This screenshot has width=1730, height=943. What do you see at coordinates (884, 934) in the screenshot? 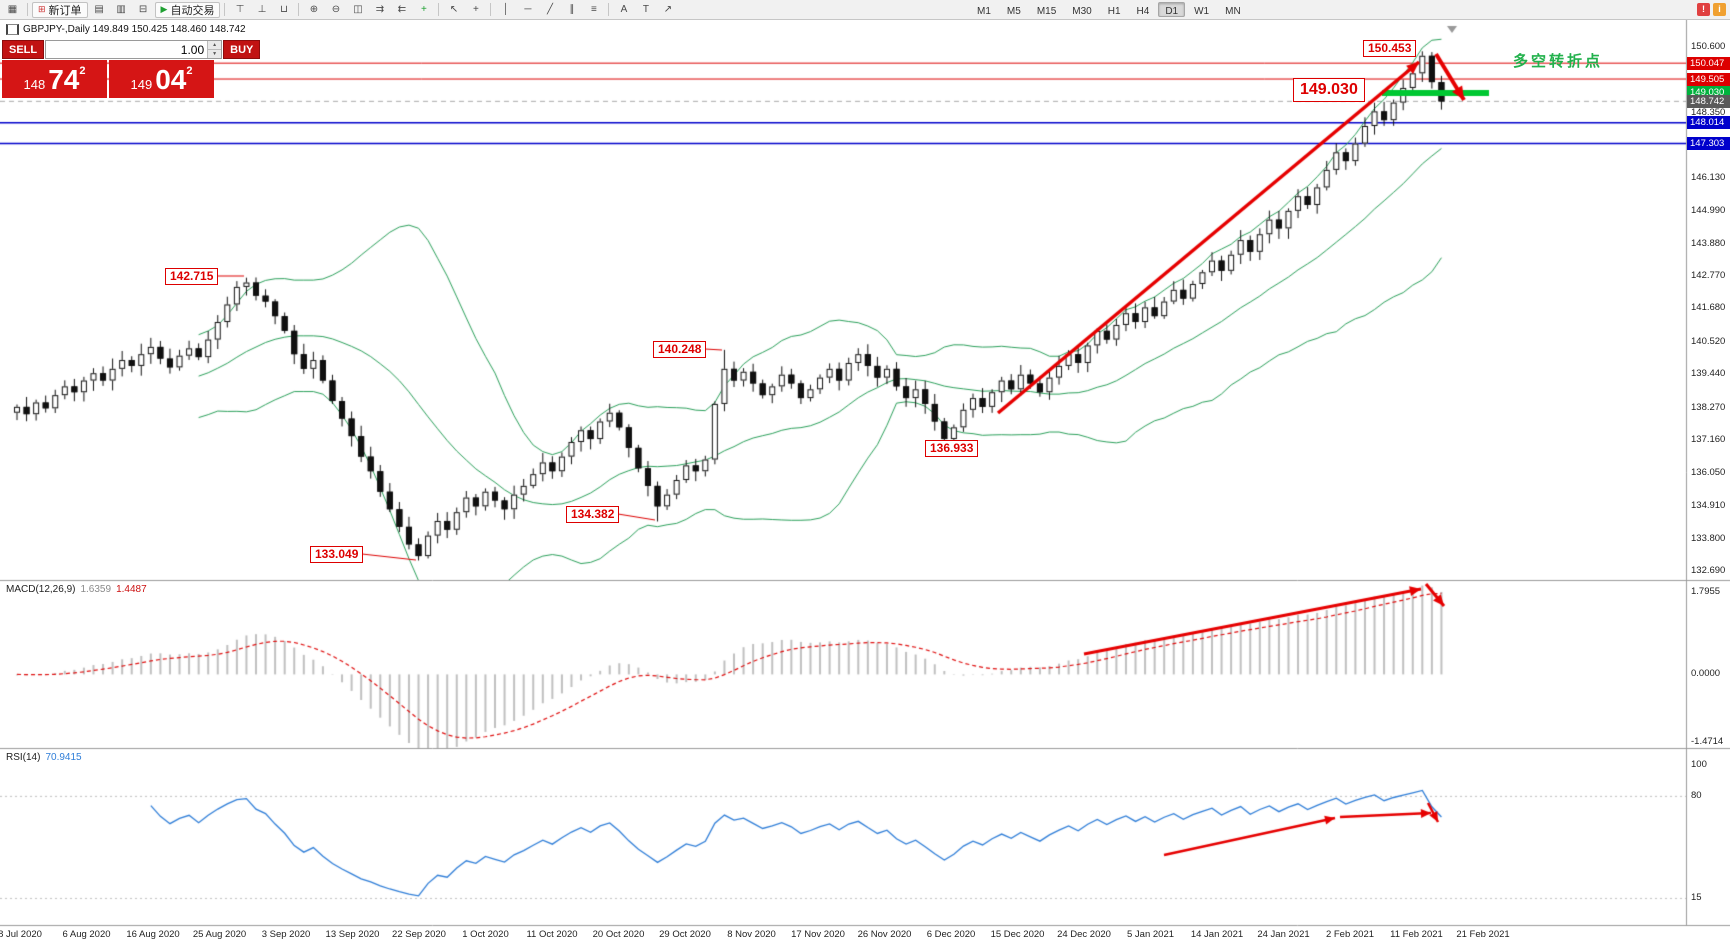
I see `date-label: 26 Nov 2020` at bounding box center [884, 934].